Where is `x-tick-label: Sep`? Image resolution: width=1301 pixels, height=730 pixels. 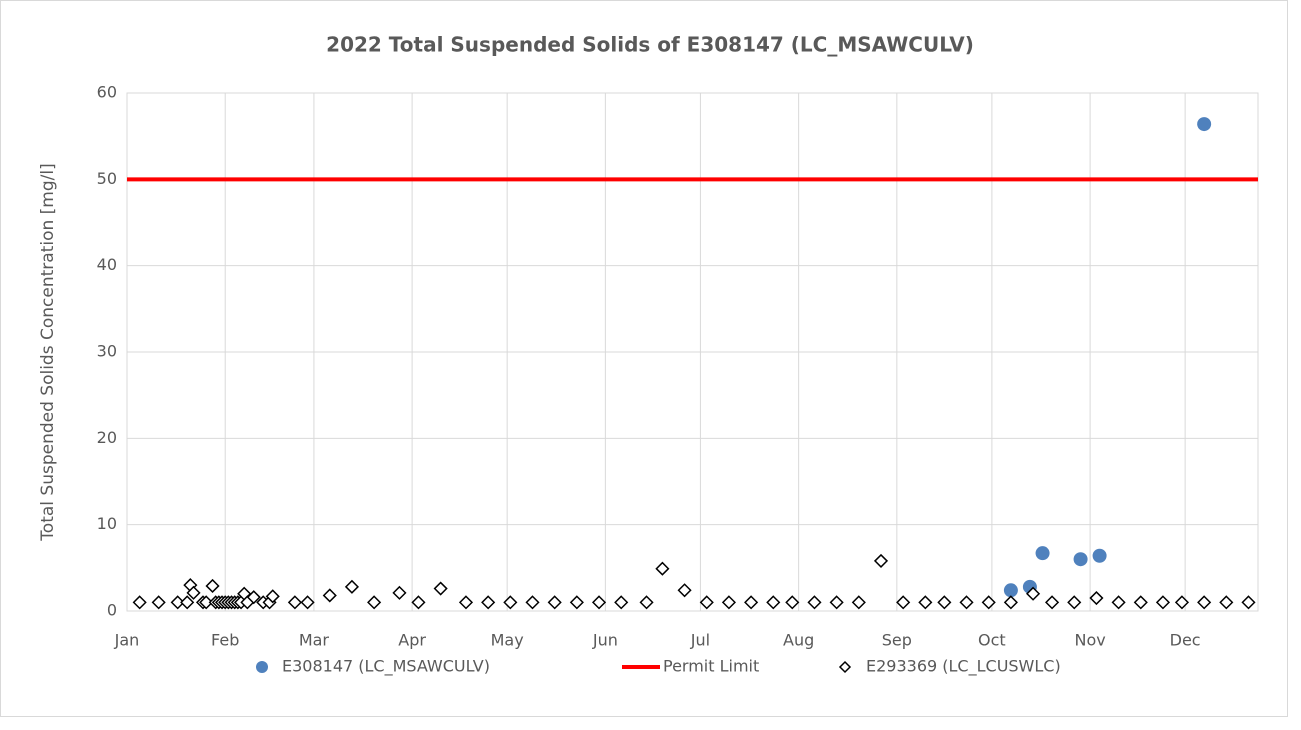
x-tick-label: Sep is located at coordinates (897, 640).